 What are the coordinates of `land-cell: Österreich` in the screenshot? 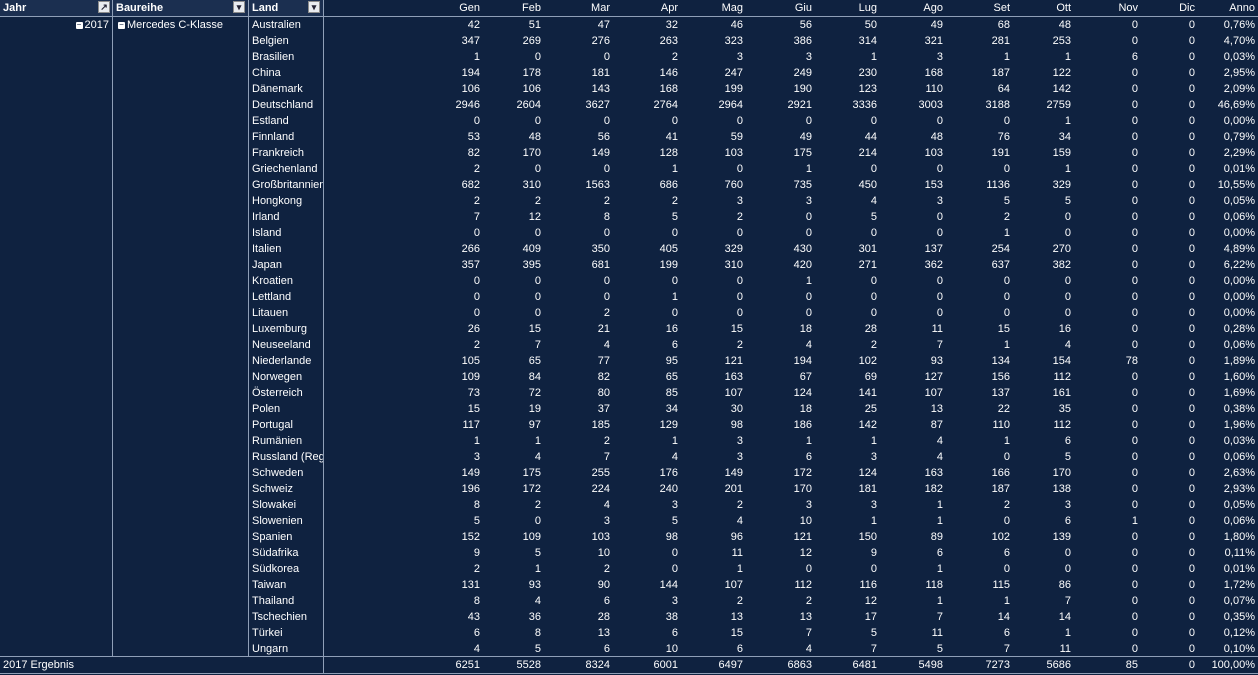 It's located at (277, 393).